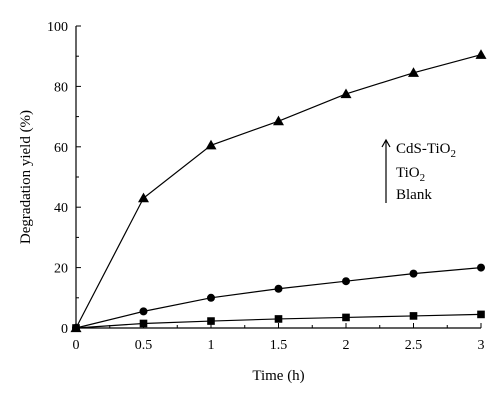  What do you see at coordinates (57, 27) in the screenshot?
I see `y-tick-label: 100` at bounding box center [57, 27].